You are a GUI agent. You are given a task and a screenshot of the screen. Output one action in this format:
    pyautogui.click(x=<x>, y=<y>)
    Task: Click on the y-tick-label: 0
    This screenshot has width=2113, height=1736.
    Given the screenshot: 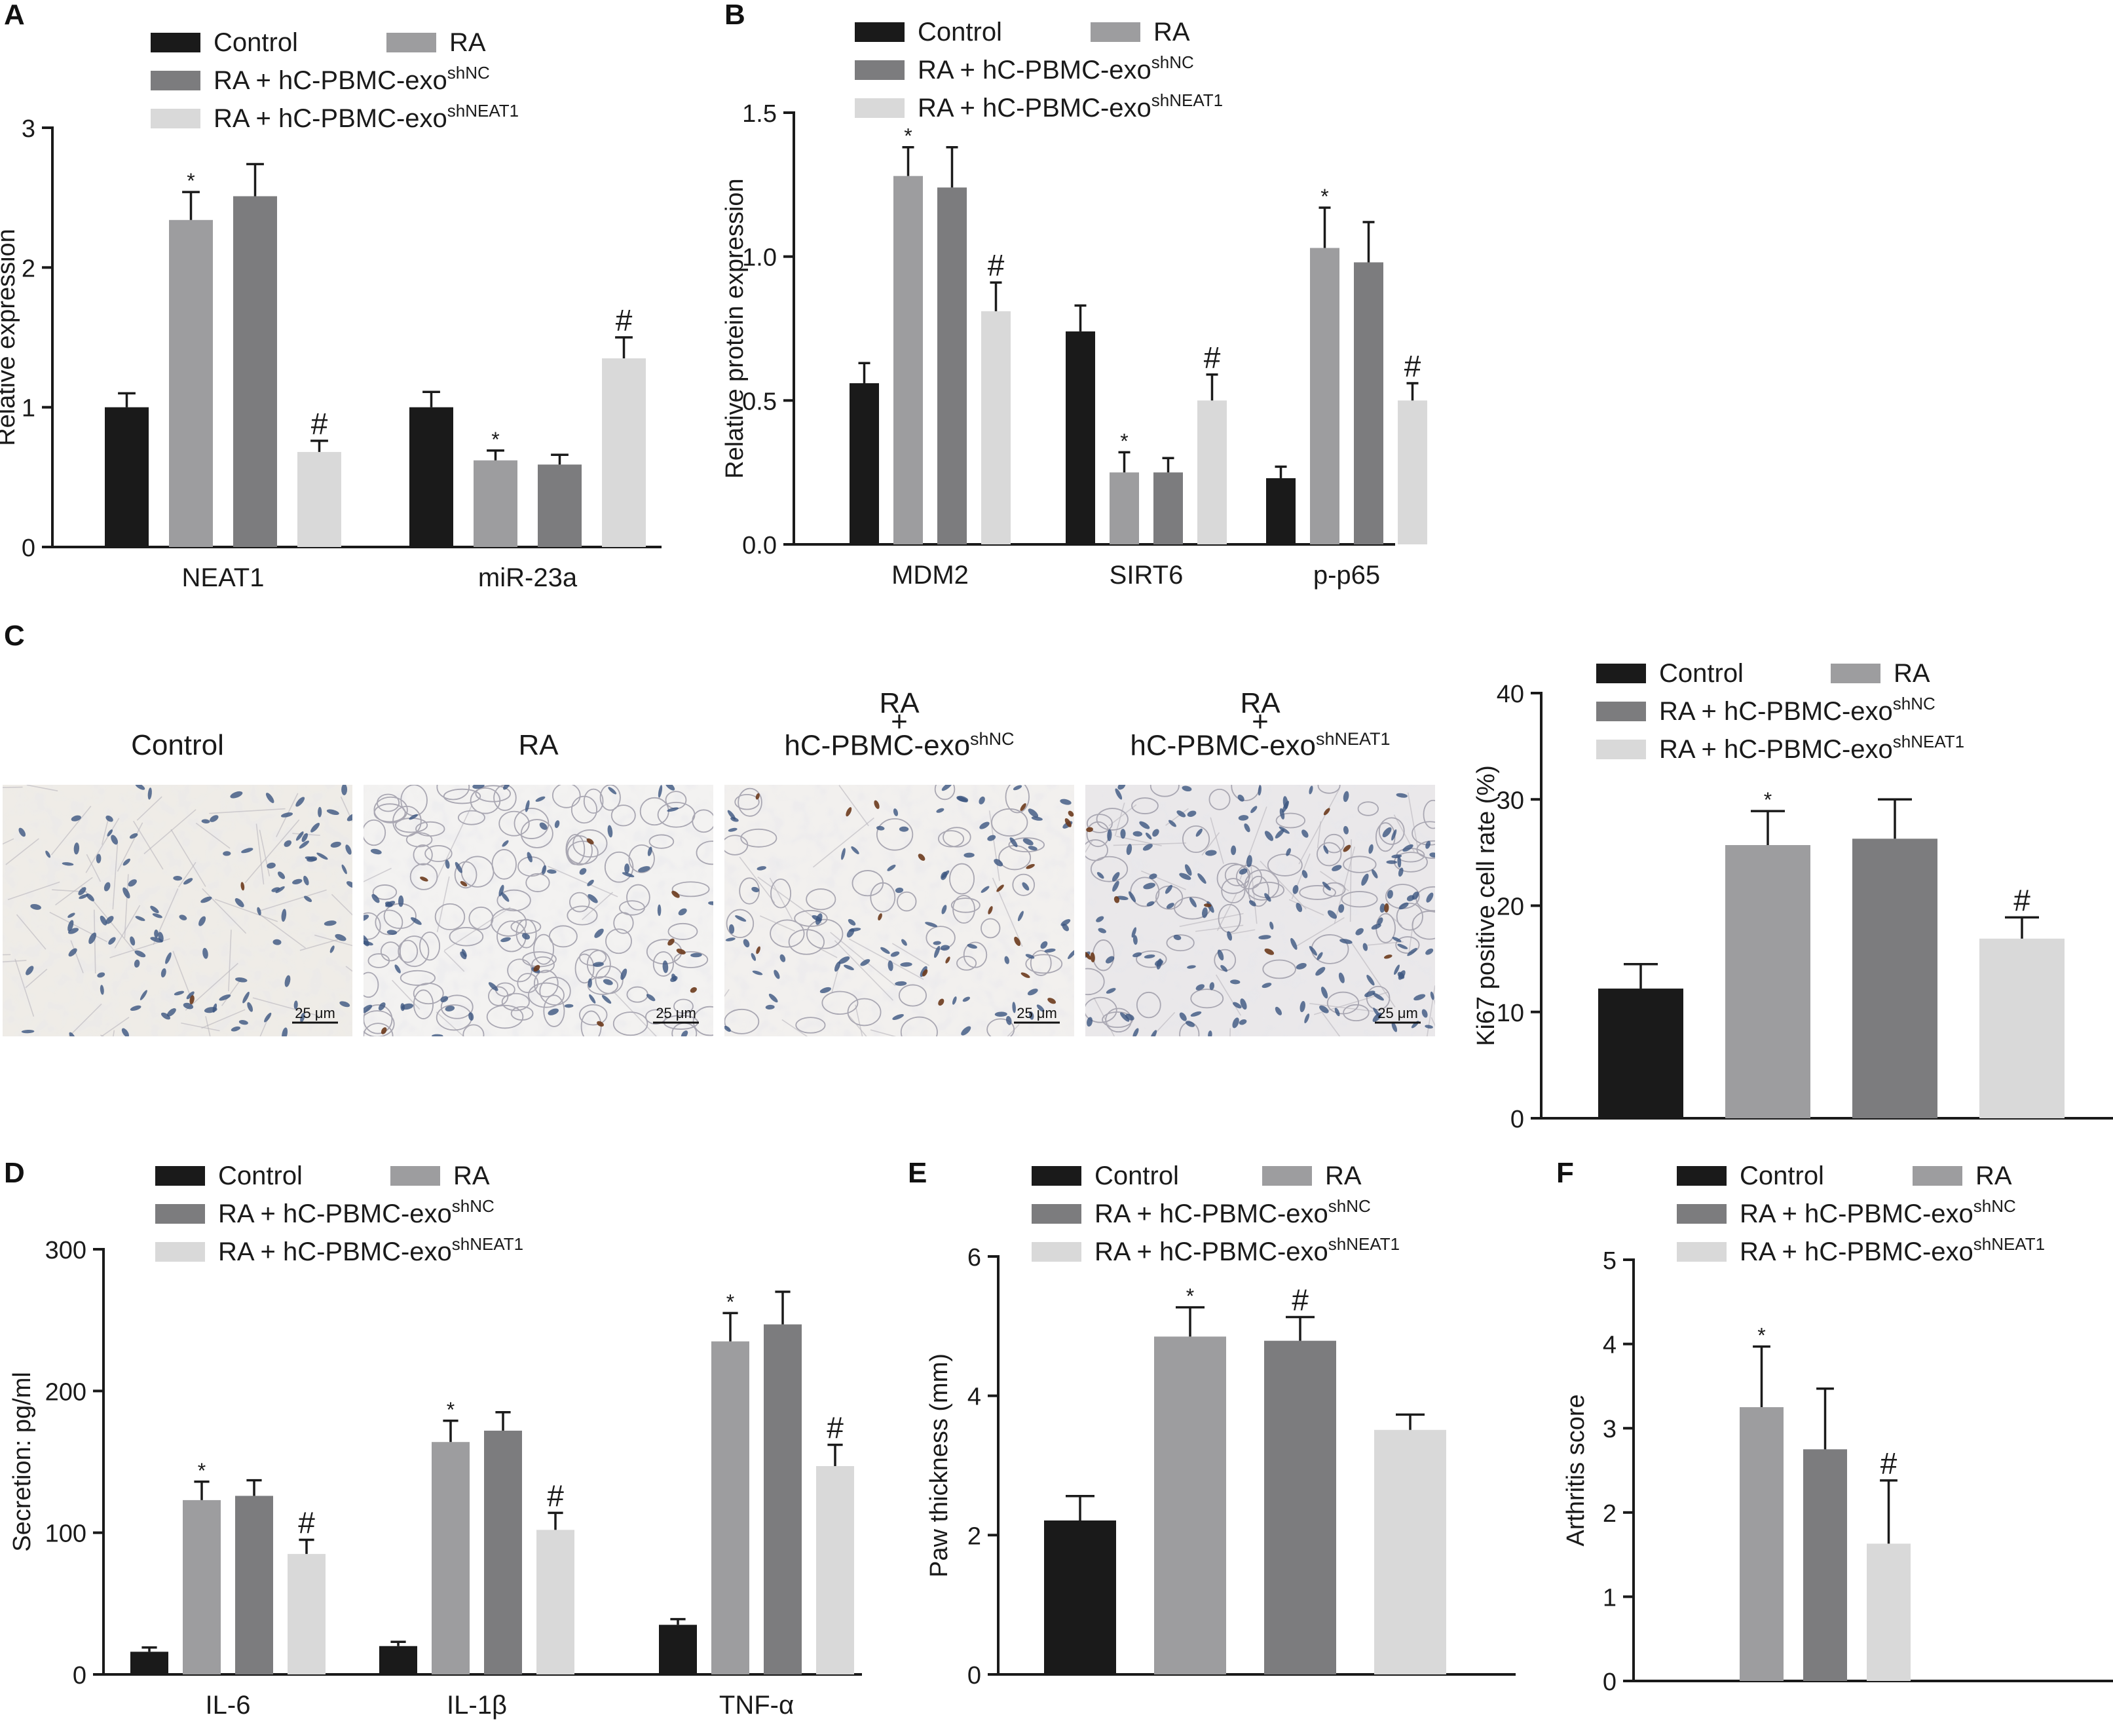 What is the action you would take?
    pyautogui.click(x=974, y=1675)
    